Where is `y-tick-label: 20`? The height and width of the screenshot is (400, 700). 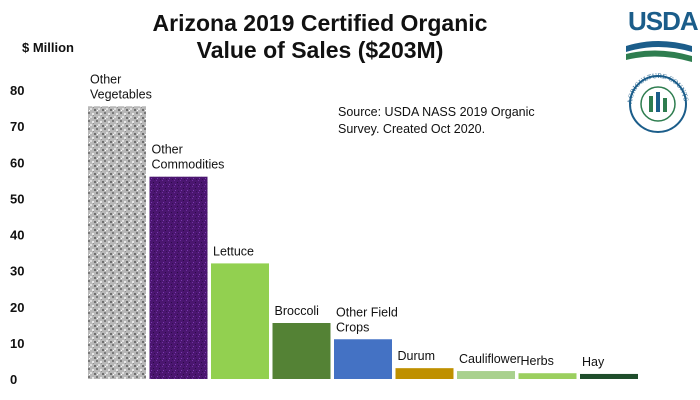
y-tick-label: 20 is located at coordinates (17, 307).